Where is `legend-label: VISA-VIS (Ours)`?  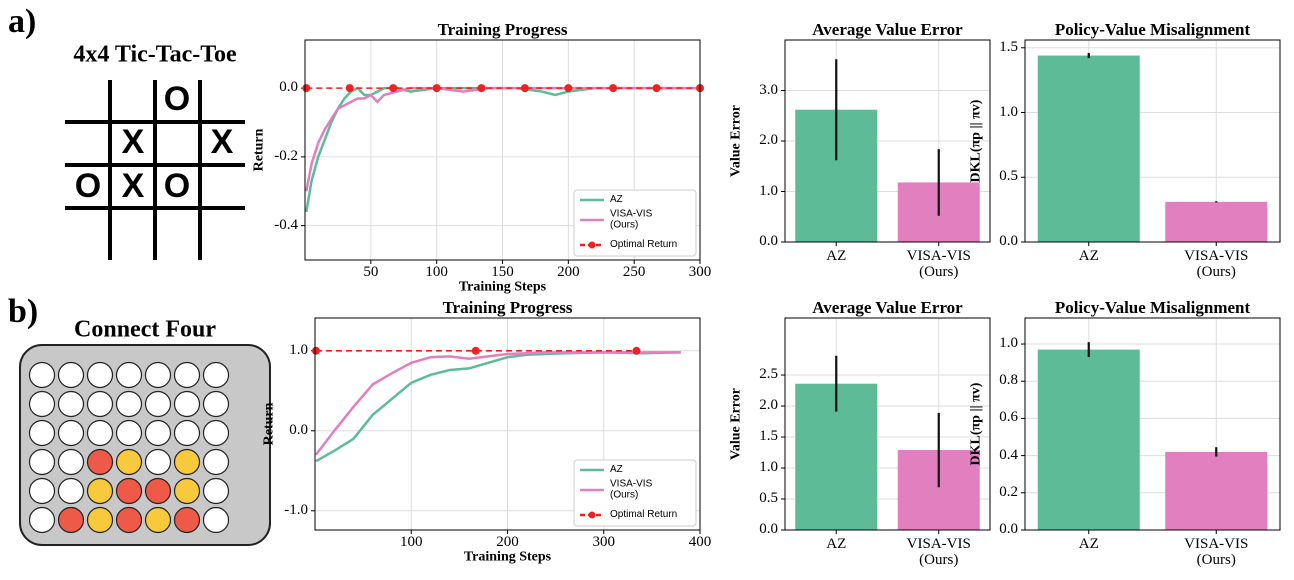 legend-label: VISA-VIS (Ours) is located at coordinates (631, 489).